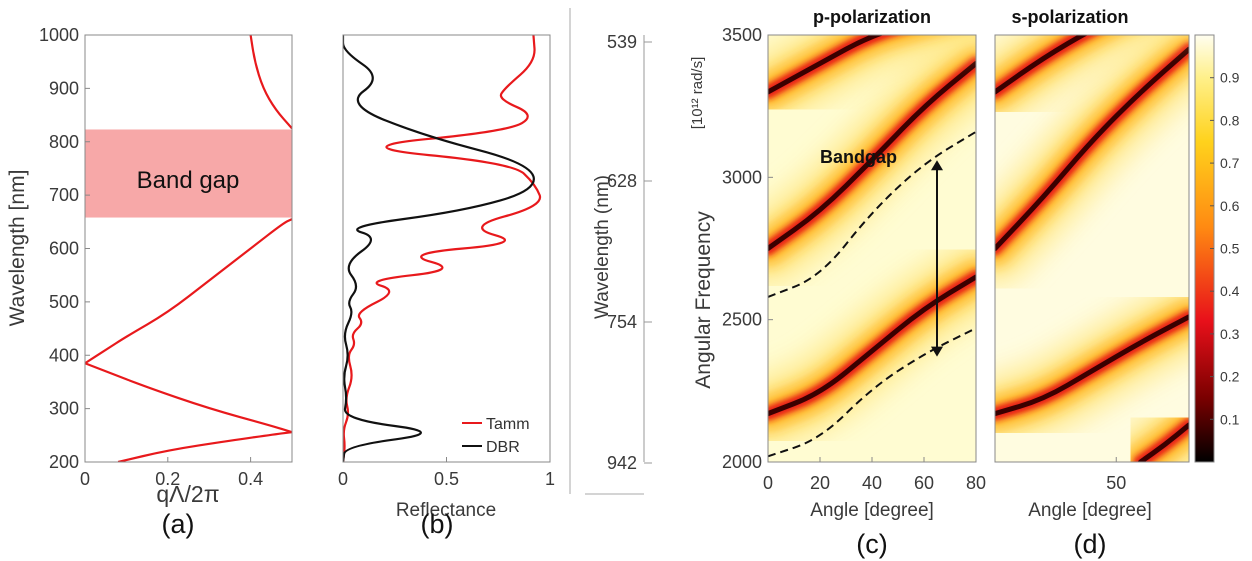 This screenshot has height=561, width=1252. I want to click on y-tick-label: 700, so click(64, 195).